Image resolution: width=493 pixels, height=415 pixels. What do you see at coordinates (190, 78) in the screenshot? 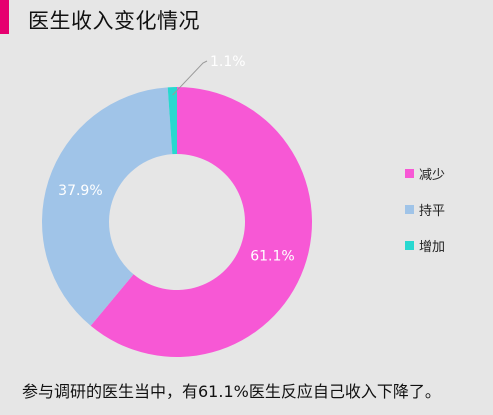
I see `leader-line` at bounding box center [190, 78].